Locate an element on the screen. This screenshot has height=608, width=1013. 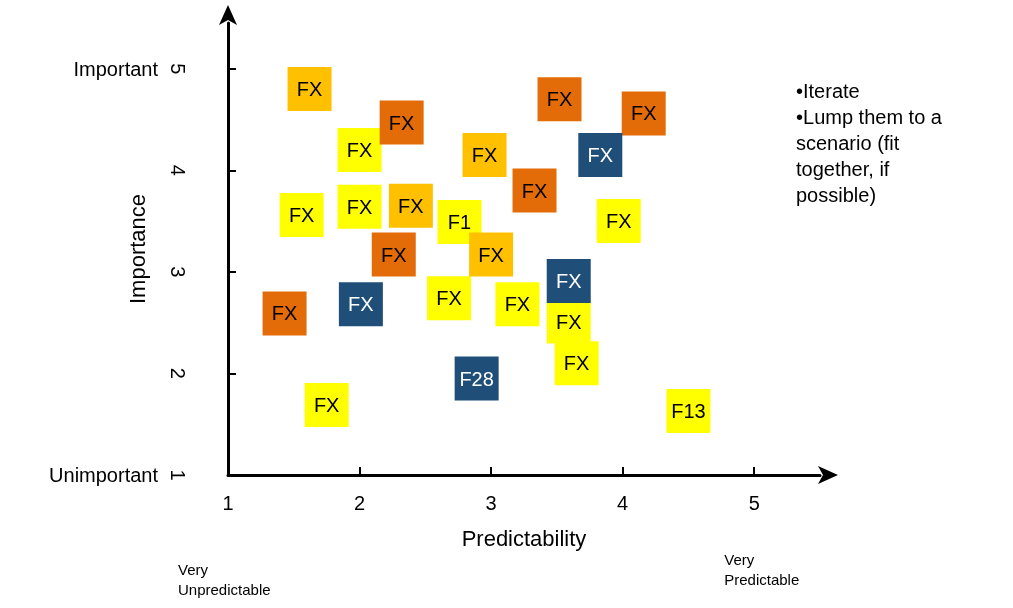
x-tick-label: 4 is located at coordinates (623, 503).